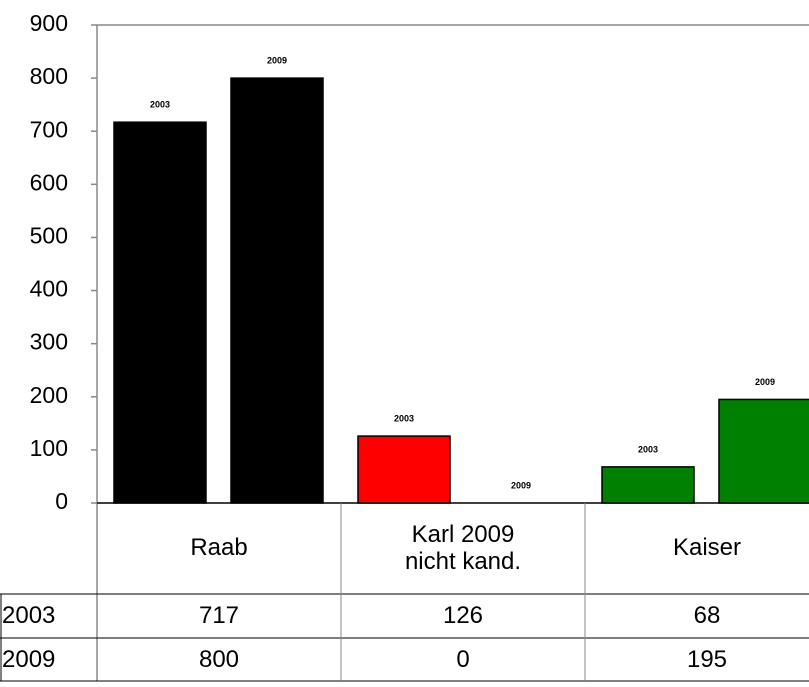 This screenshot has height=687, width=809. What do you see at coordinates (49, 342) in the screenshot?
I see `y-tick-label: 300` at bounding box center [49, 342].